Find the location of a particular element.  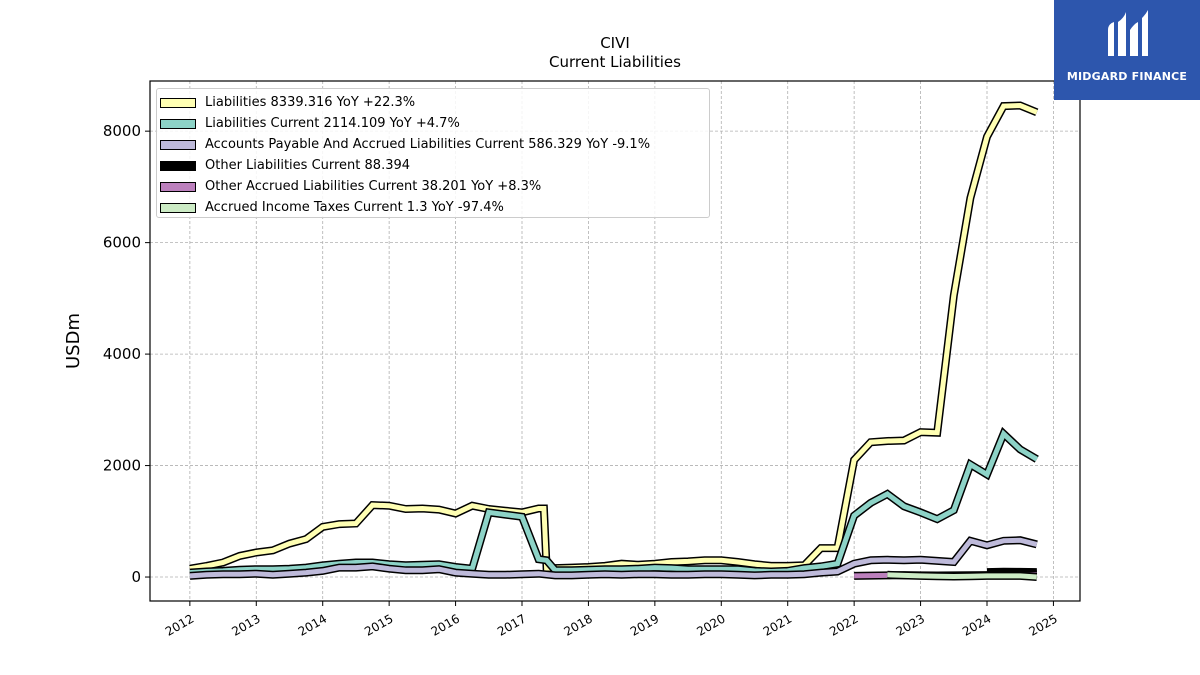

y-tick-label: 6000 is located at coordinates (122, 243).